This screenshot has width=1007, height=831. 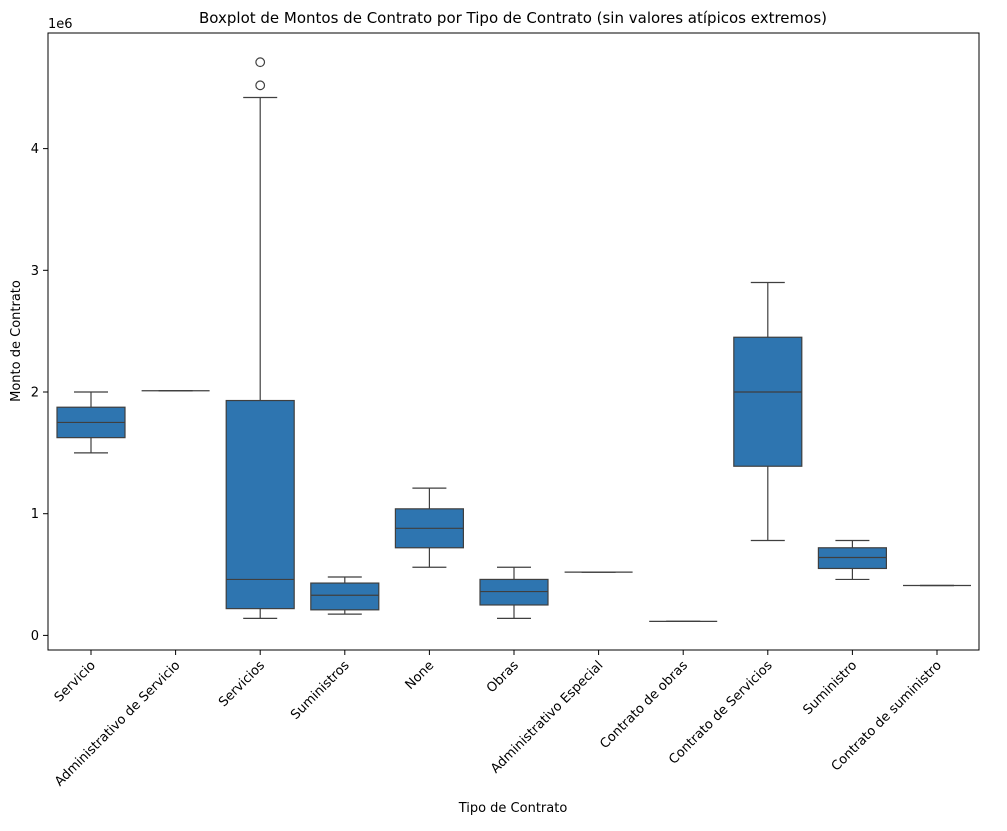 I want to click on y-tick-label: 2, so click(x=35, y=393).